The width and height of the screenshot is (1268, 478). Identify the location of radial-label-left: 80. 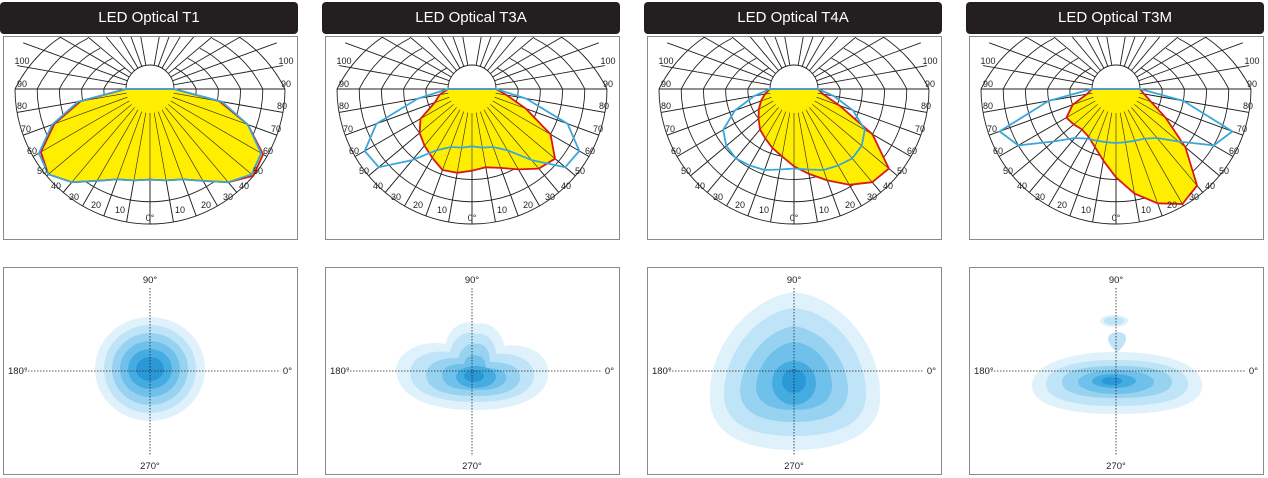
(666, 106).